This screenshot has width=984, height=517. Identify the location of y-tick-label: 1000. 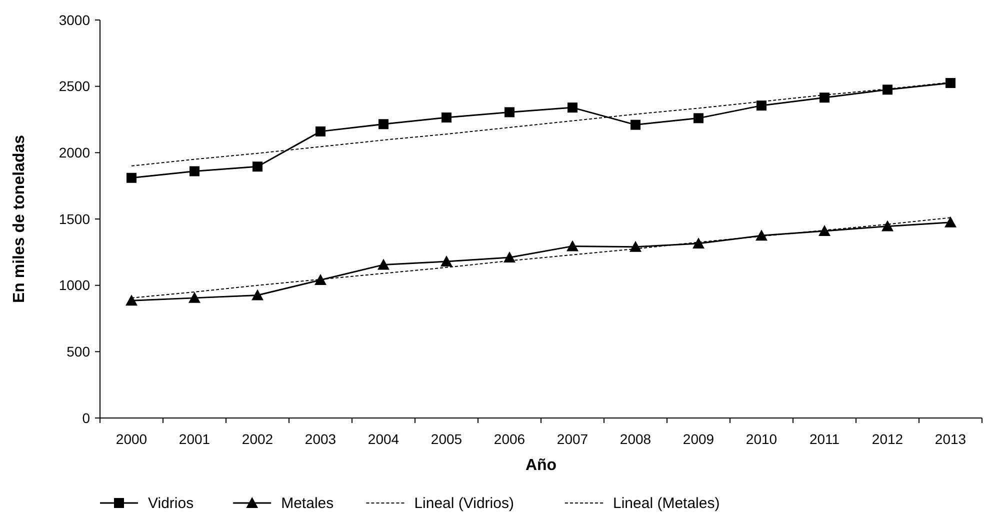
(74, 285).